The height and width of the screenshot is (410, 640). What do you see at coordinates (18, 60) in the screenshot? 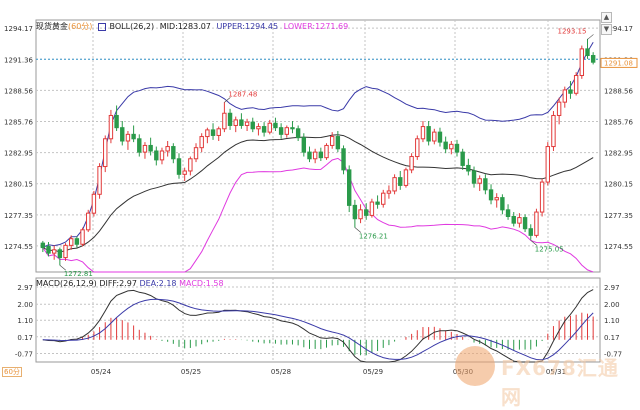
I see `y-tick-label-left: 1291.36` at bounding box center [18, 60].